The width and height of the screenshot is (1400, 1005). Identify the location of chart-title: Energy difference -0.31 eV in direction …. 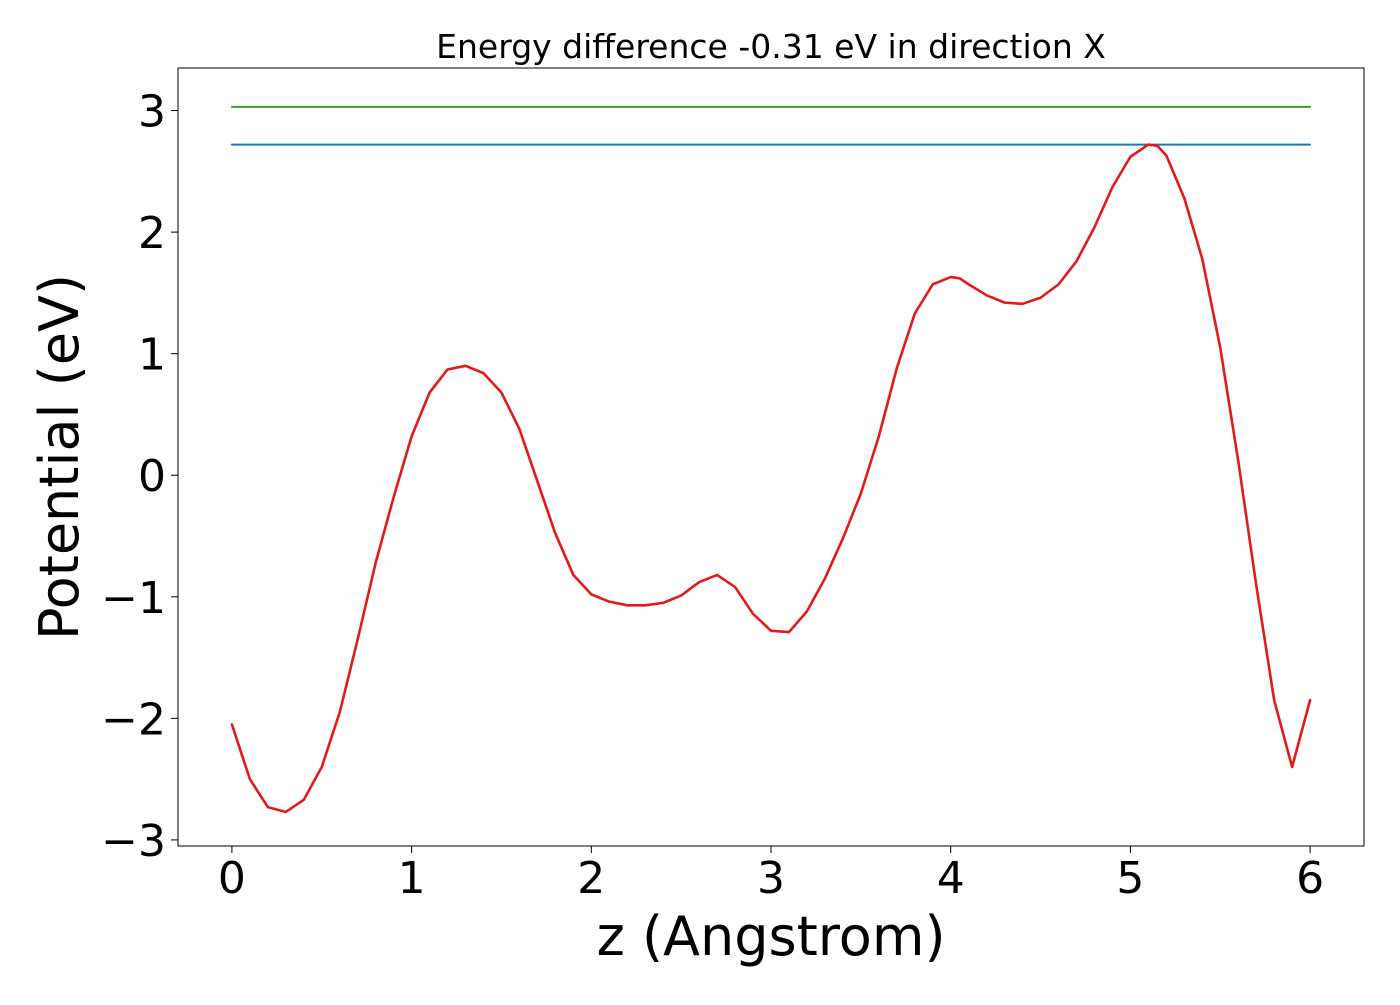
(771, 46).